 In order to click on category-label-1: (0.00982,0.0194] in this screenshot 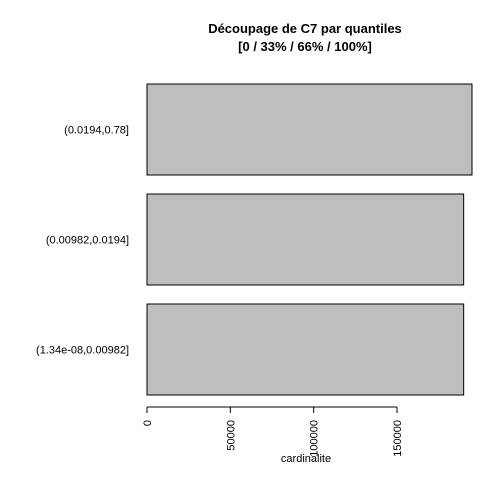, I will do `click(87, 241)`.